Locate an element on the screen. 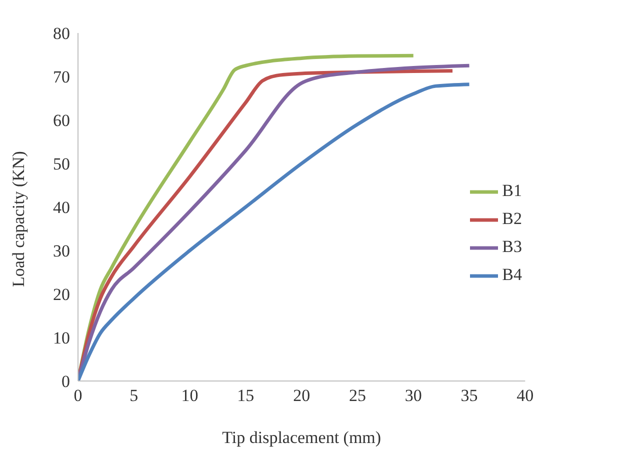 This screenshot has width=620, height=459. y-tick-label: 60 is located at coordinates (61, 120).